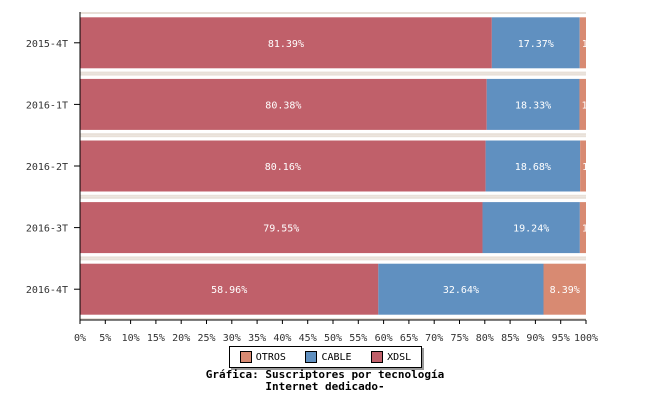  I want to click on data-label-cable-2016-4T: 32.64%, so click(461, 290).